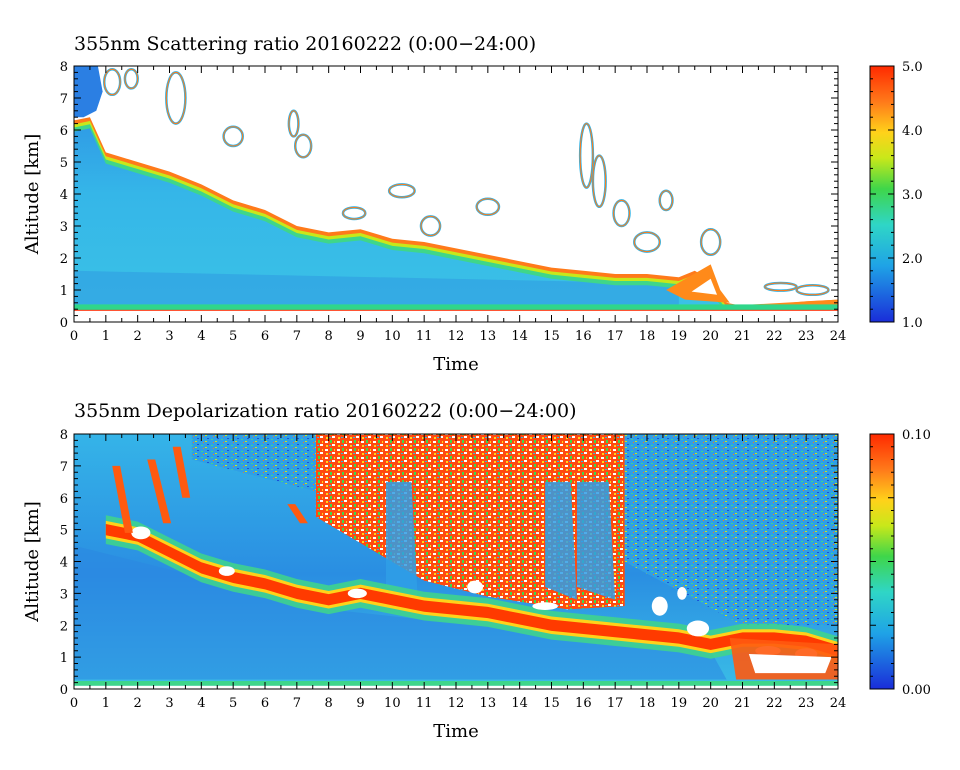 The height and width of the screenshot is (770, 960). I want to click on x-tick-label: 3, so click(169, 336).